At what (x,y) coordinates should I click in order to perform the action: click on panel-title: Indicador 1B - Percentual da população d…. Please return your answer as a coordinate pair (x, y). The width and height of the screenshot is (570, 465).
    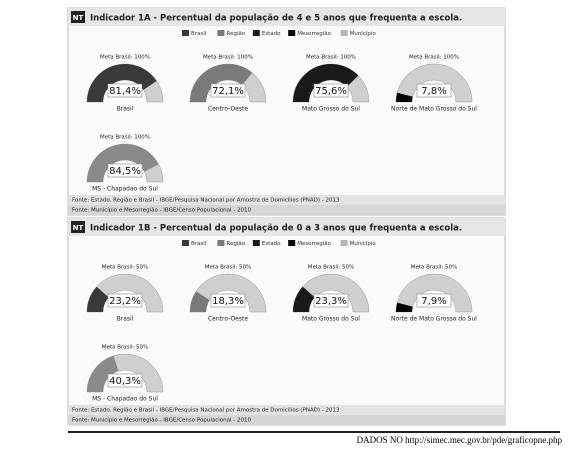
    Looking at the image, I should click on (276, 229).